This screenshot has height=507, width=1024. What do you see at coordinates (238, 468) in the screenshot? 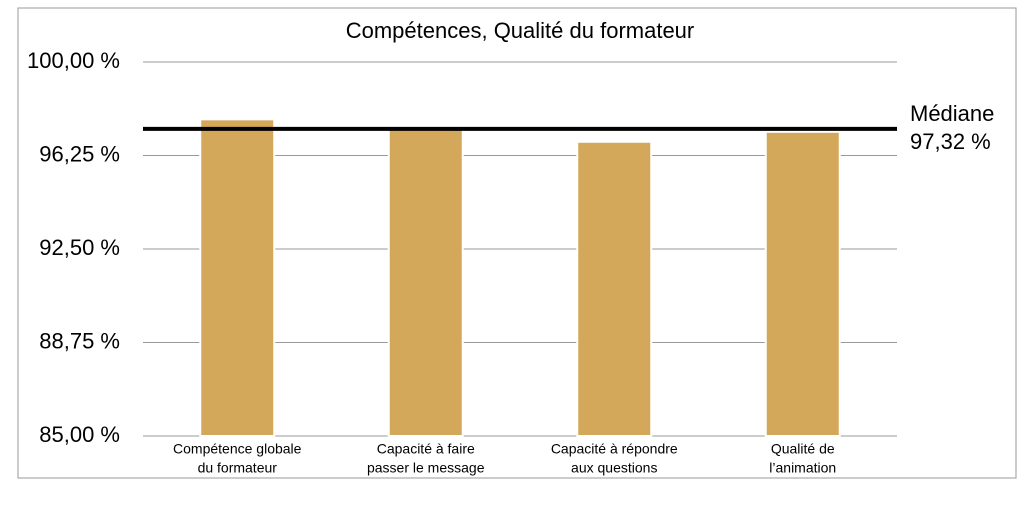
I see `x-tick-label: du formateur` at bounding box center [238, 468].